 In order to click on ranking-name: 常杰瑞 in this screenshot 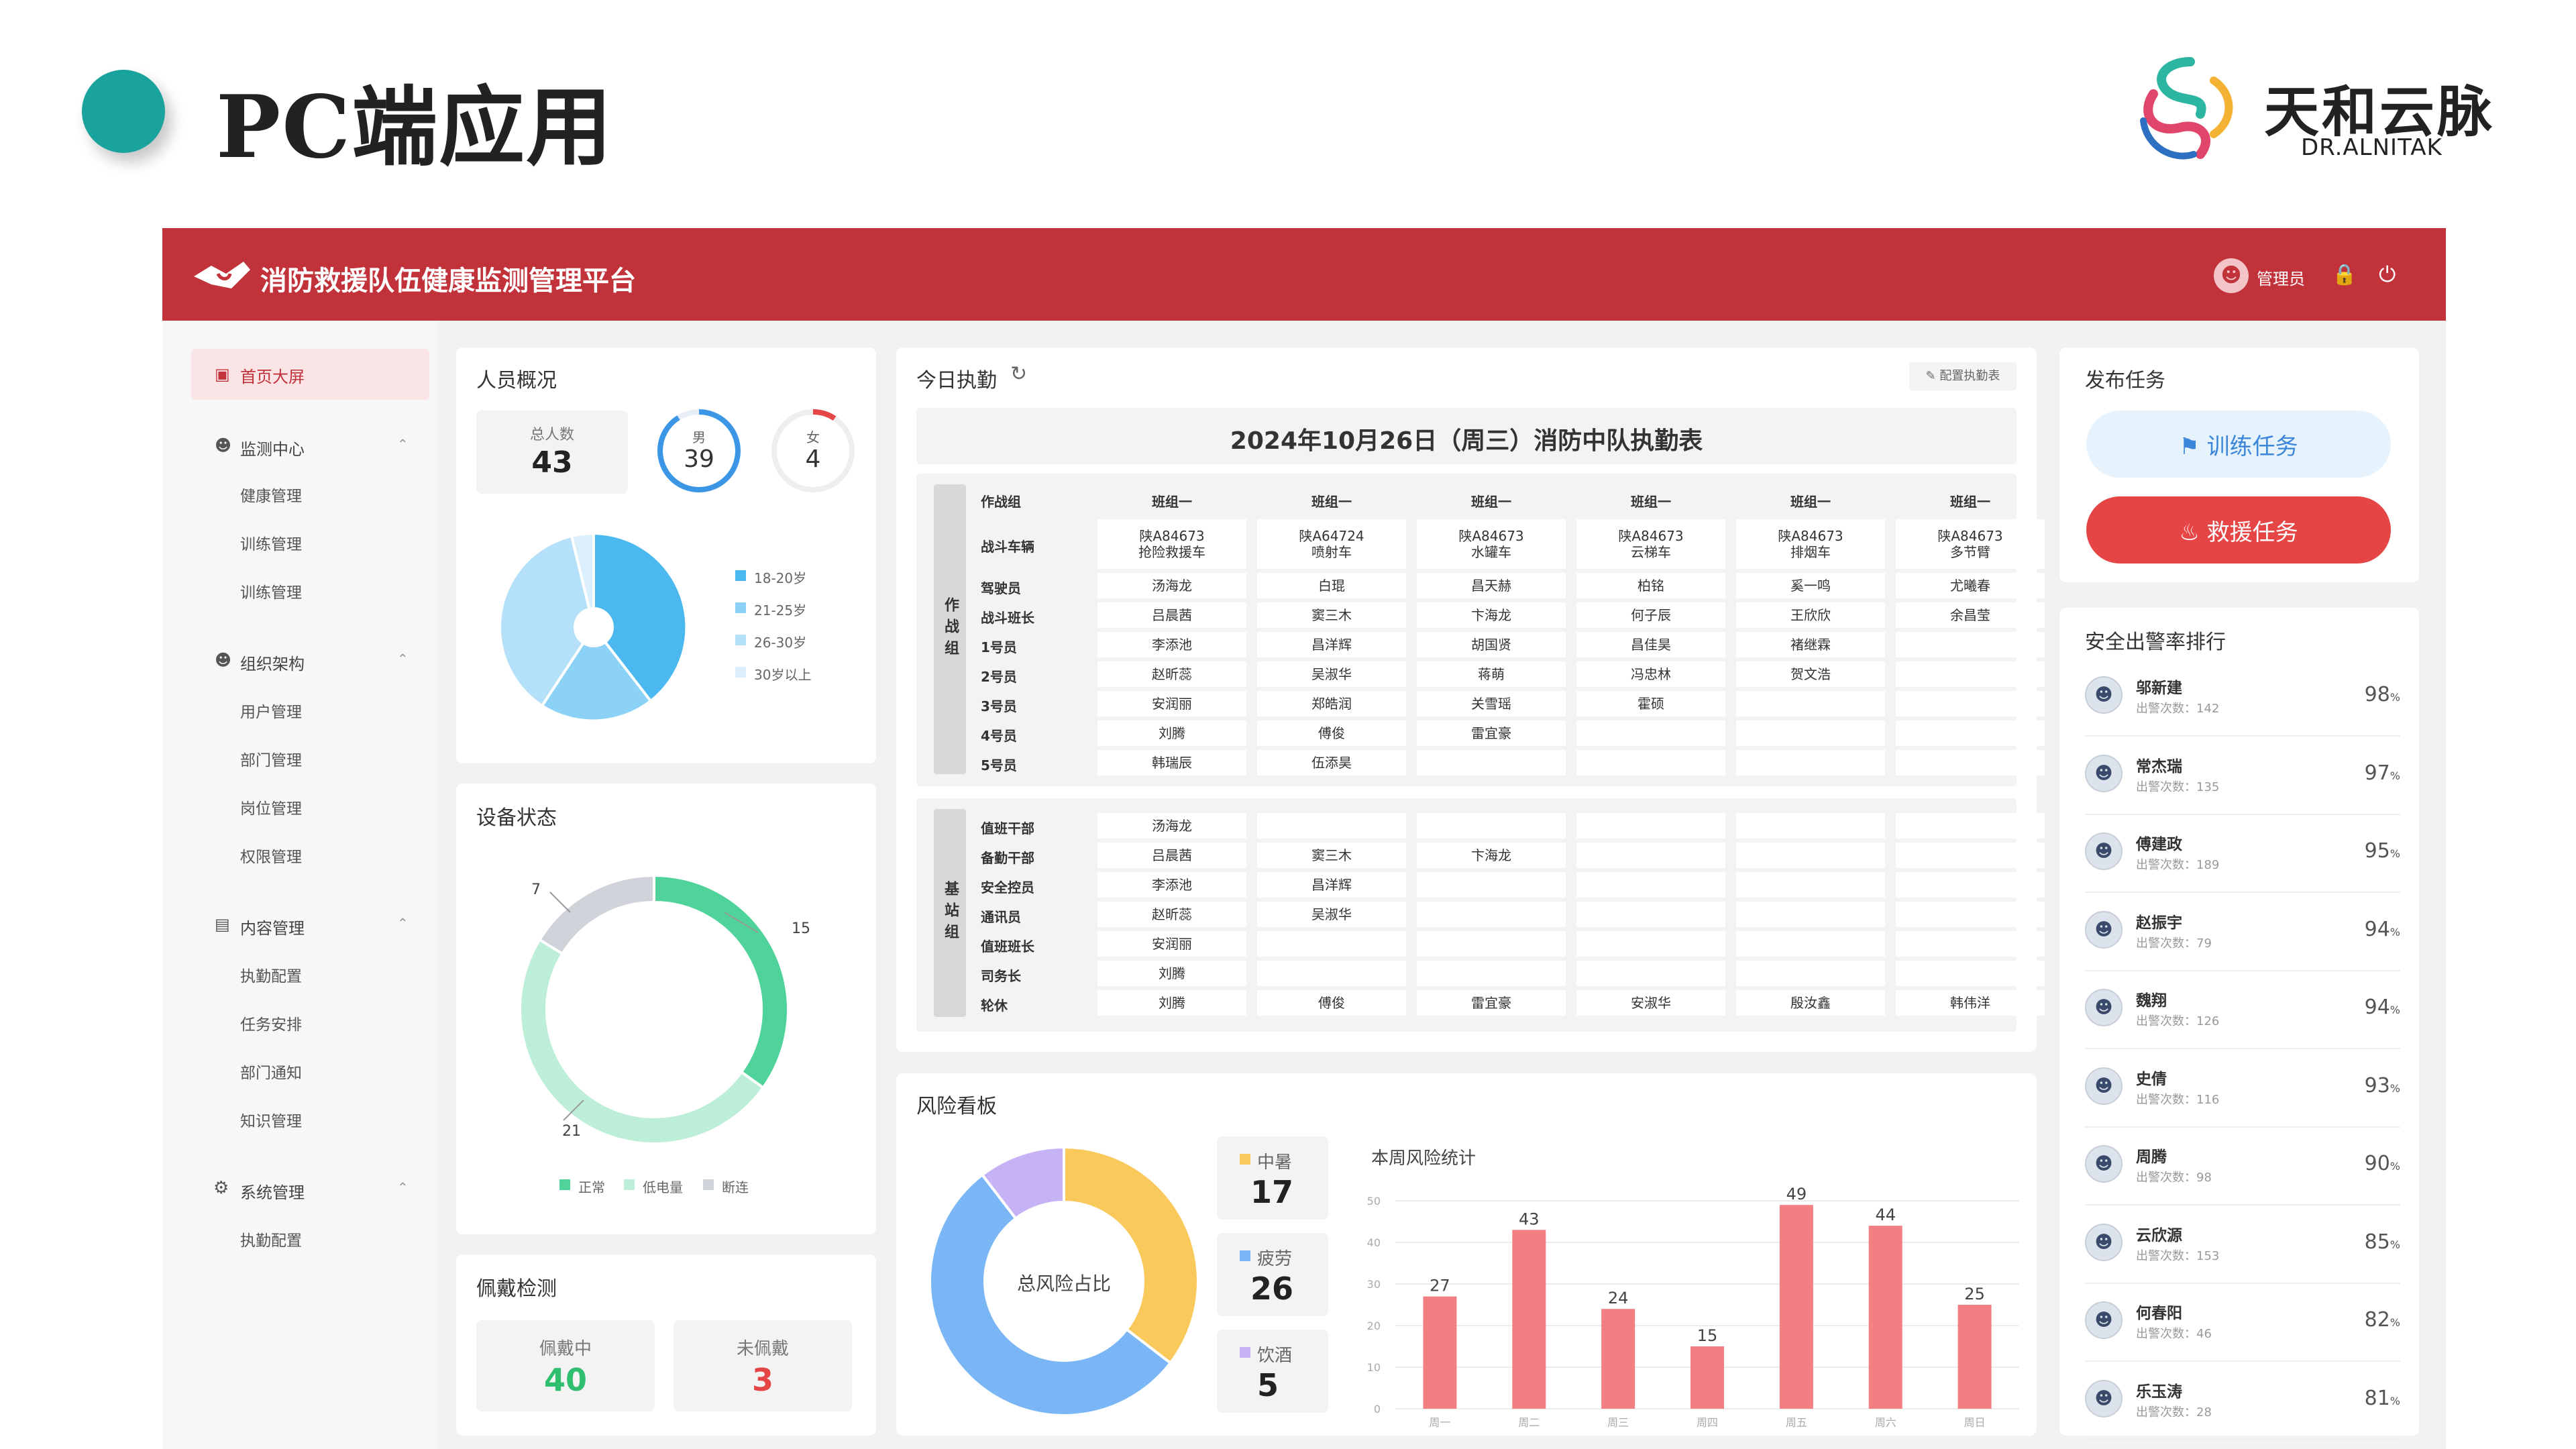, I will do `click(2159, 766)`.